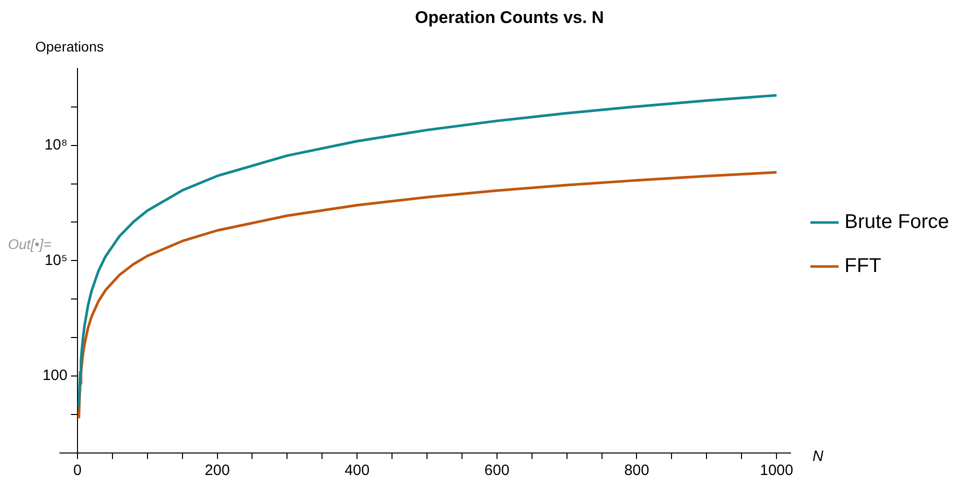 The width and height of the screenshot is (967, 487). What do you see at coordinates (357, 471) in the screenshot?
I see `x-tick-label: 400` at bounding box center [357, 471].